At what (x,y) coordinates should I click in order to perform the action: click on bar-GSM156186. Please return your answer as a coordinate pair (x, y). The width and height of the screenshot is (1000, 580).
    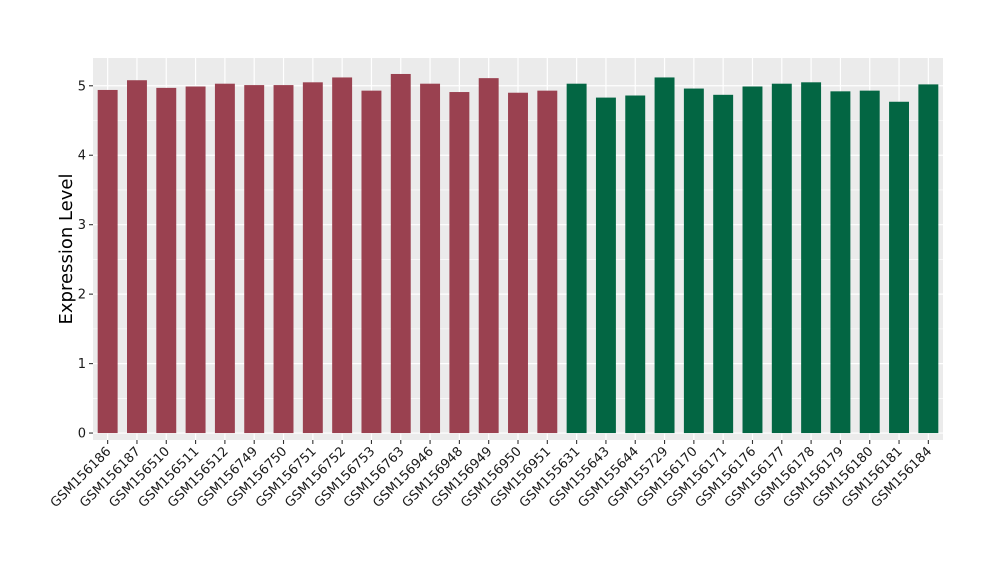
    Looking at the image, I should click on (107, 261).